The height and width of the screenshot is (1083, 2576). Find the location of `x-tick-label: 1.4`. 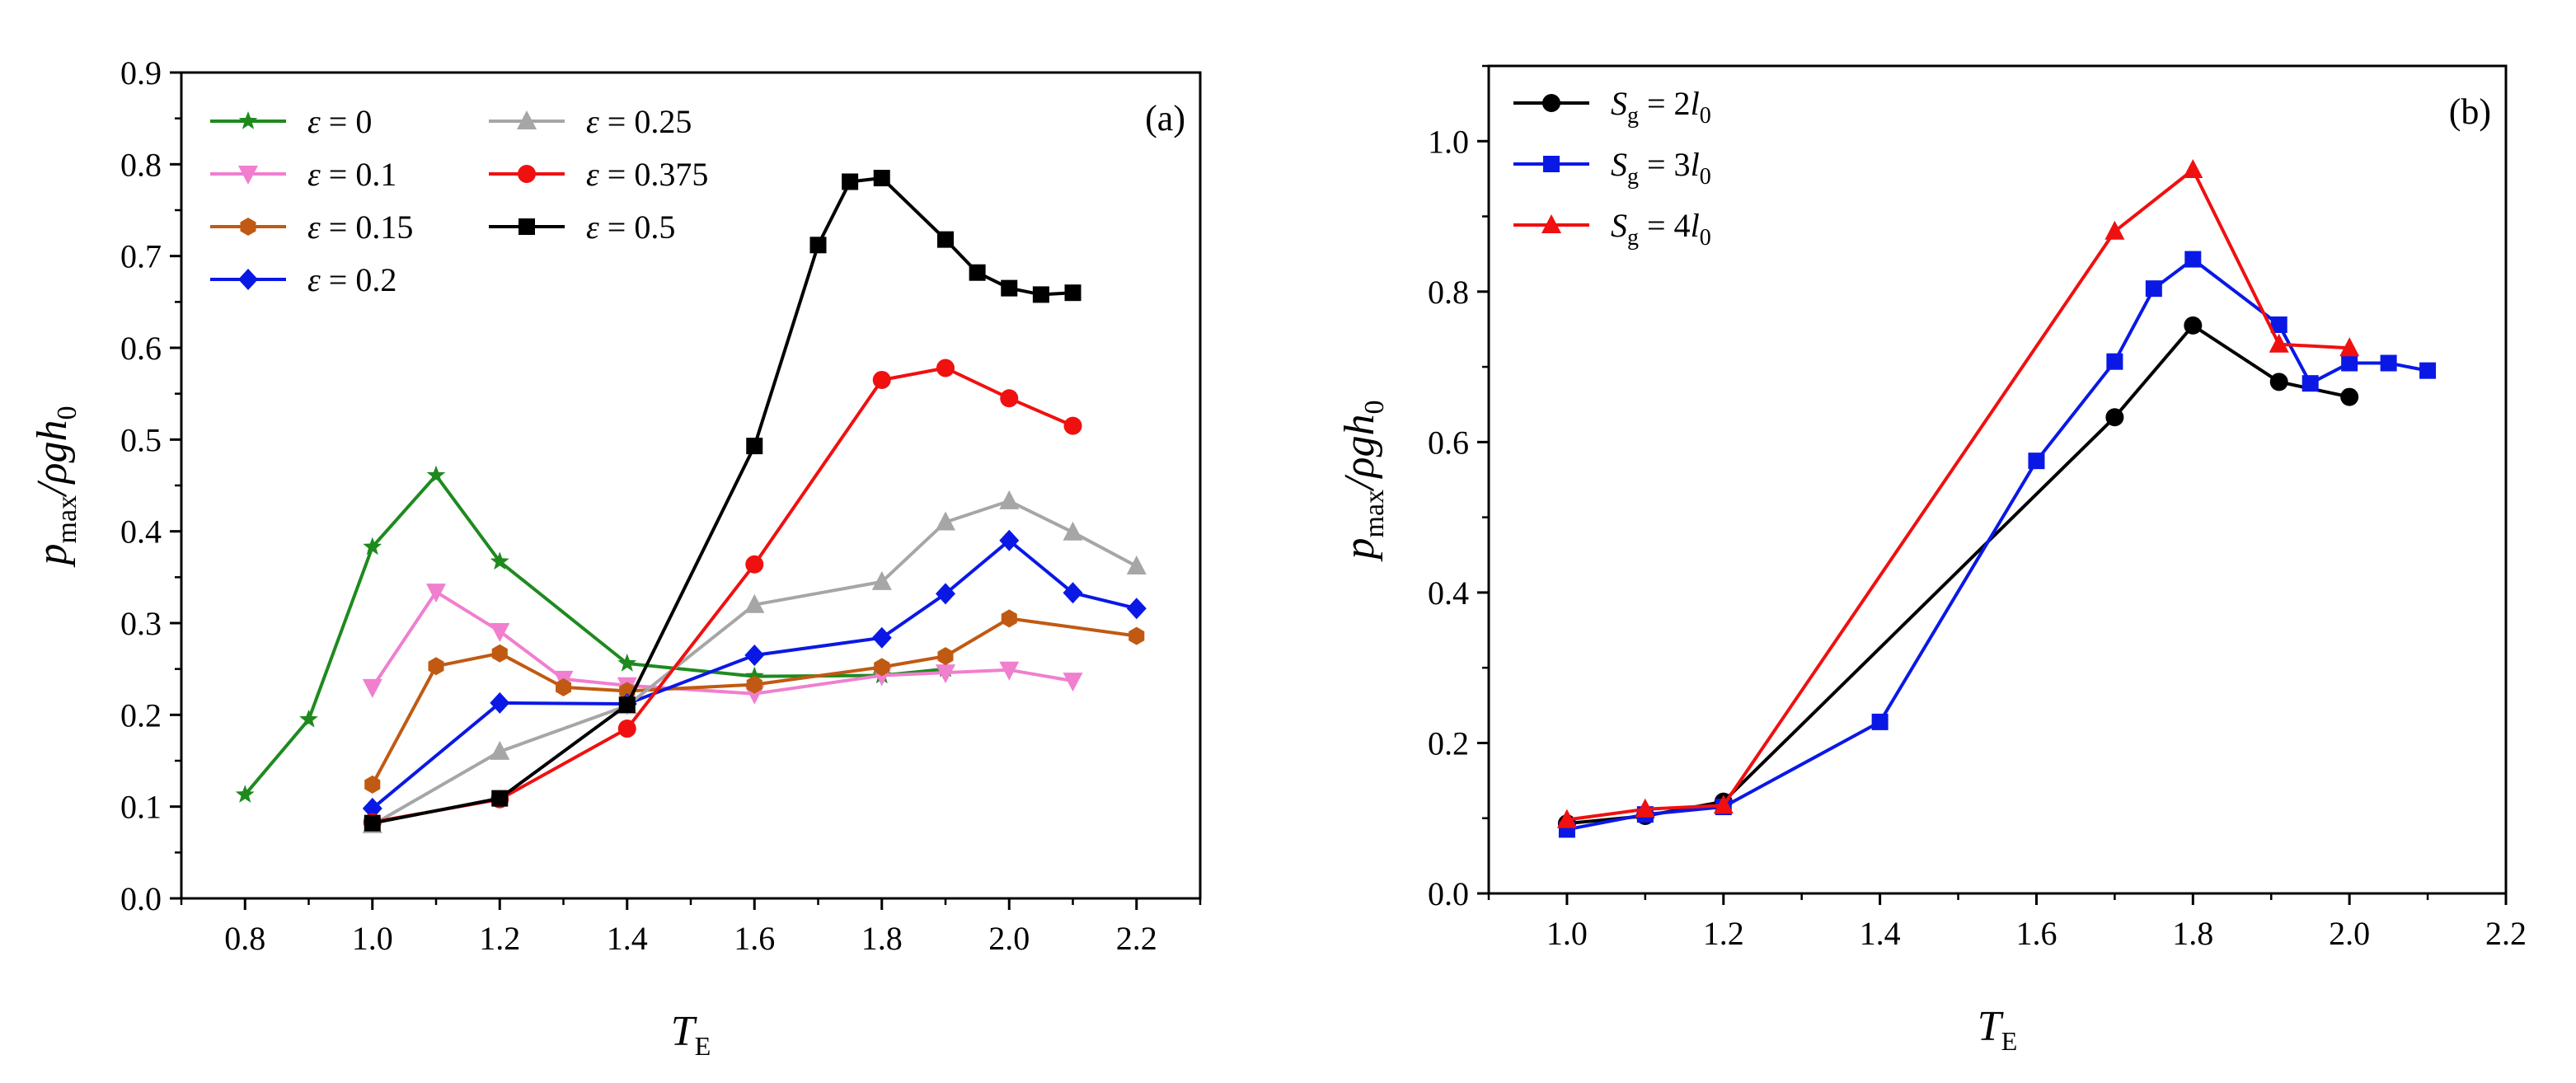

x-tick-label: 1.4 is located at coordinates (1880, 934).